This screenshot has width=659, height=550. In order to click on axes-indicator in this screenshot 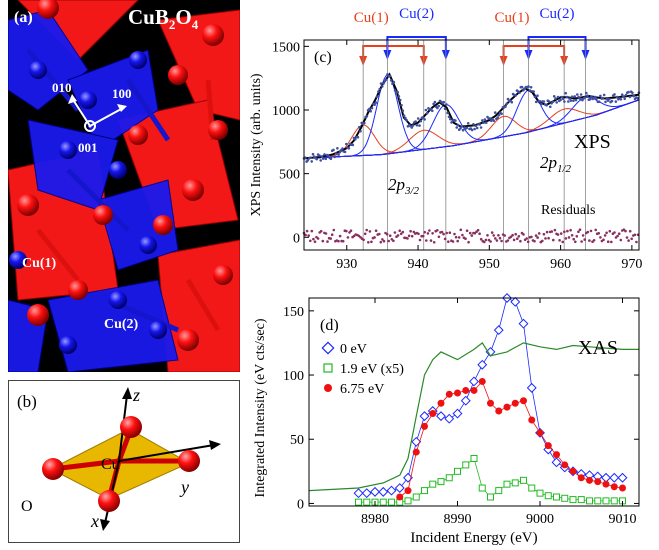, I will do `click(97, 114)`.